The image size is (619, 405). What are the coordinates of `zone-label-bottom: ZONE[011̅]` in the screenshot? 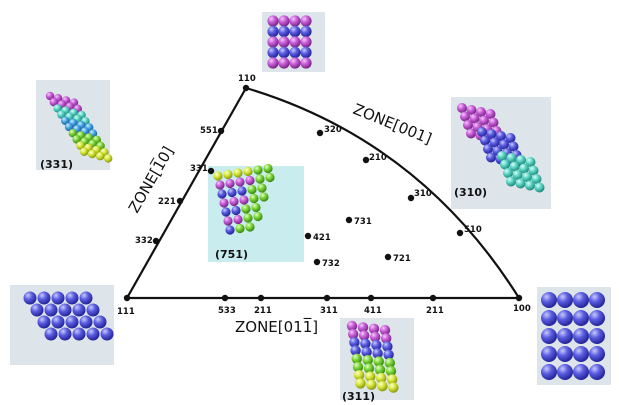 It's located at (276, 326).